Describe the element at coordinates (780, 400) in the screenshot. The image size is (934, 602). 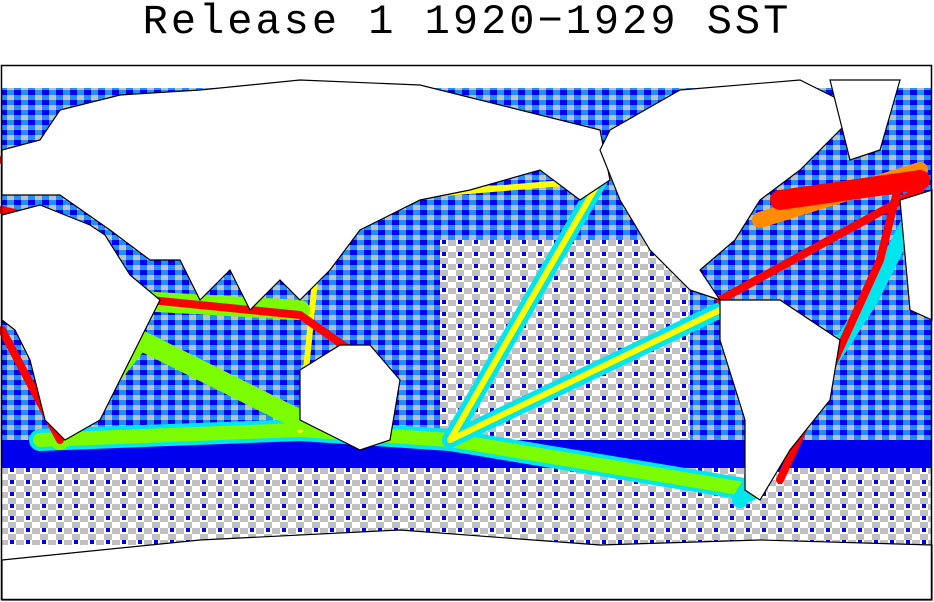
I see `south-america` at that location.